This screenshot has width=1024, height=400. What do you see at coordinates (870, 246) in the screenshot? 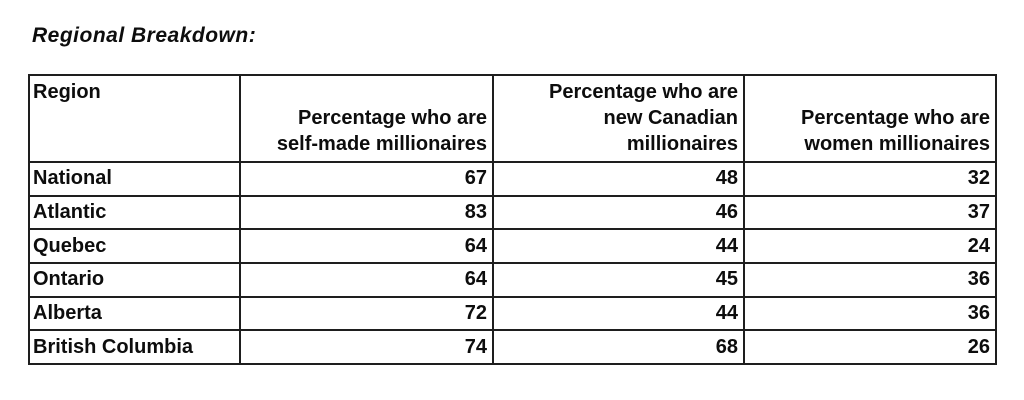
I see `cell-women-pct: 24` at bounding box center [870, 246].